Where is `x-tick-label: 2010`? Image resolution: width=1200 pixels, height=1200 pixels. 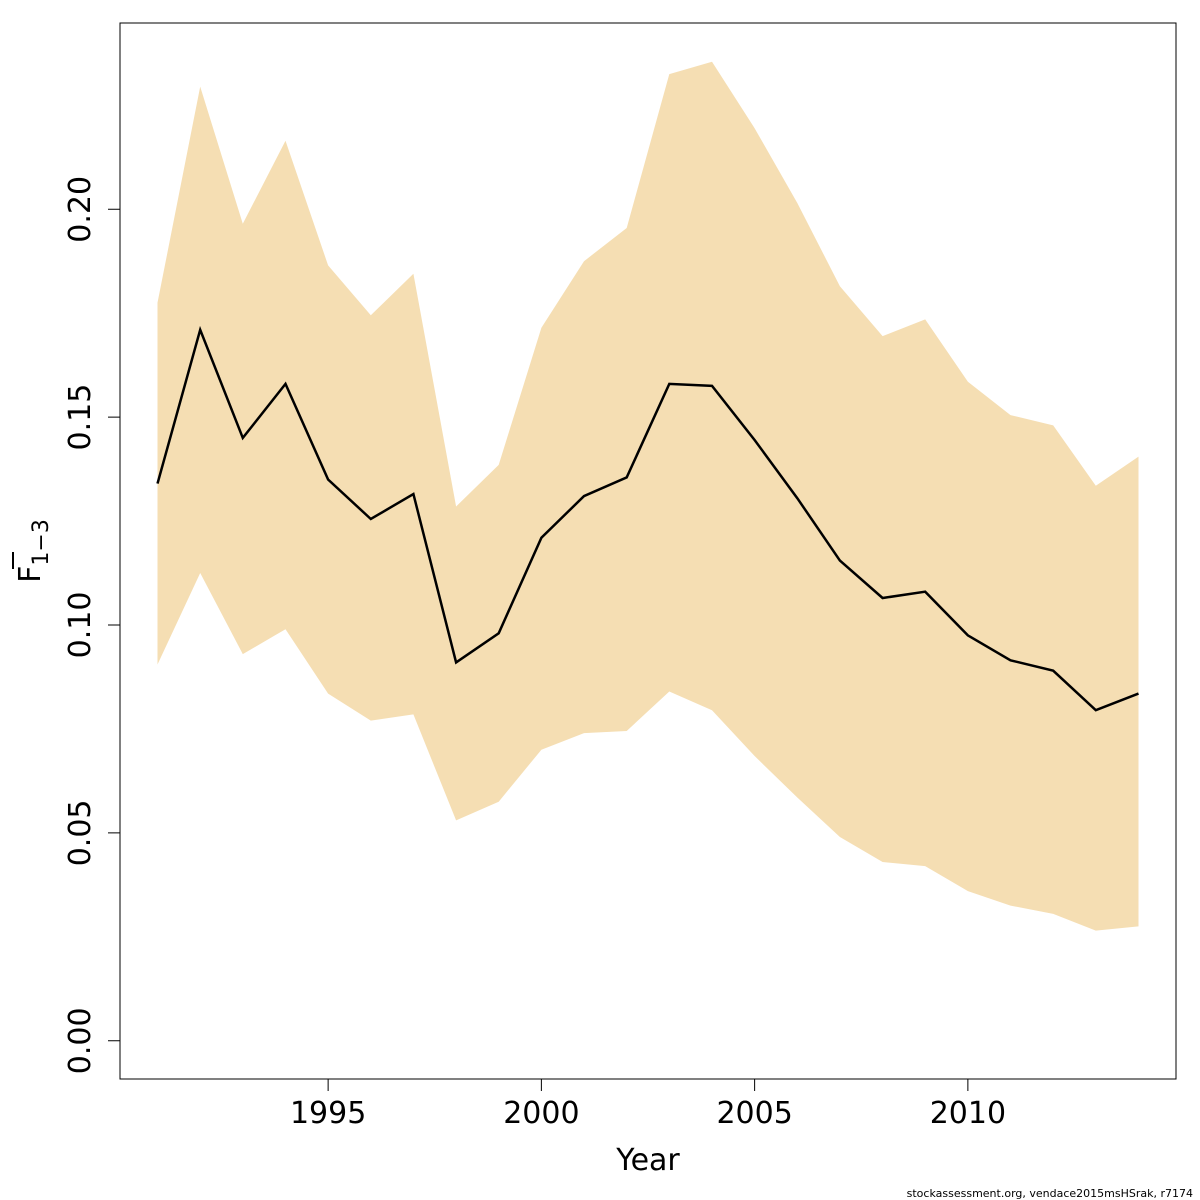
x-tick-label: 2010 is located at coordinates (968, 1113).